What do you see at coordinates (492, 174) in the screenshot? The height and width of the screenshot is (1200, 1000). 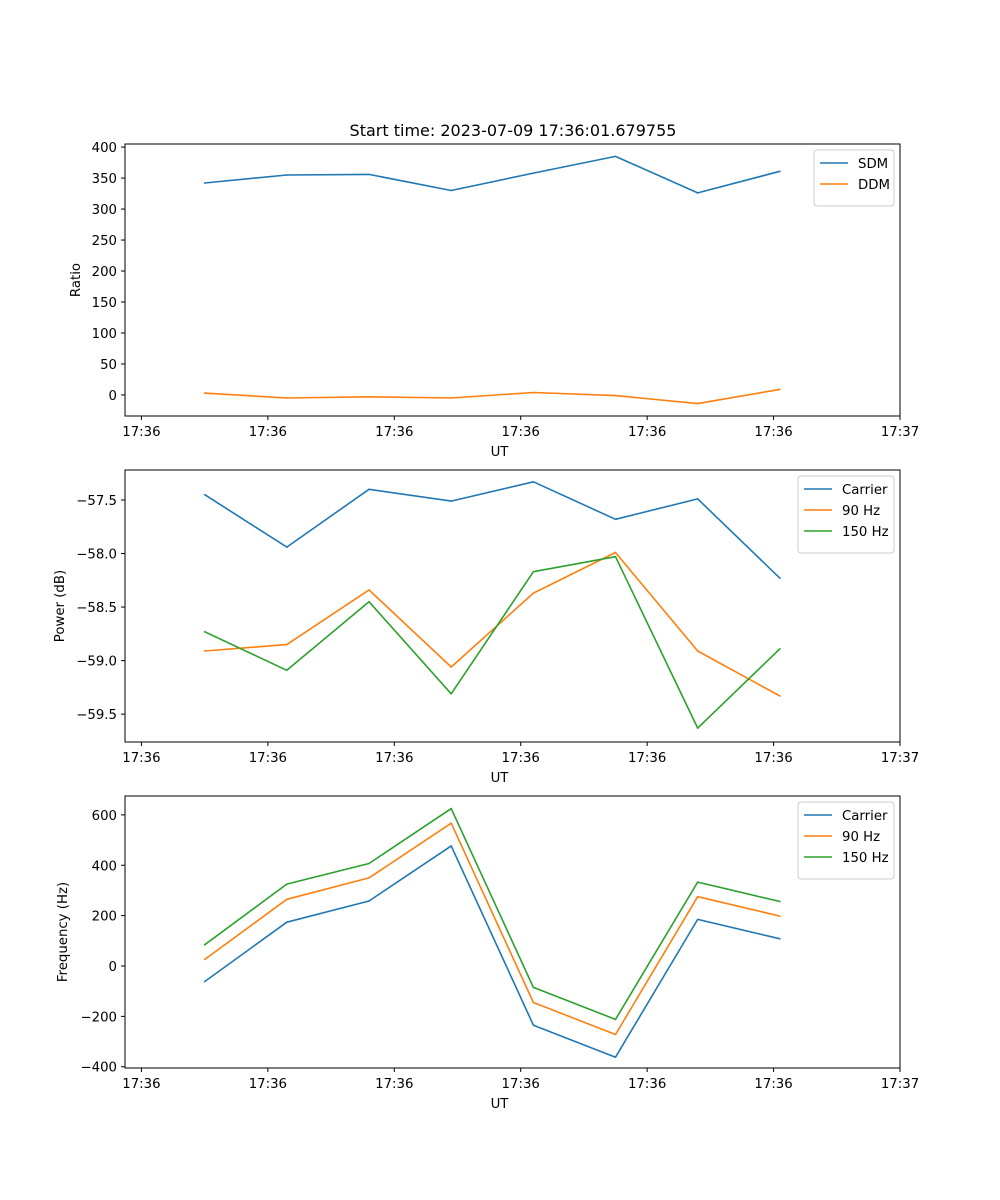 I see `series-line-sdm` at bounding box center [492, 174].